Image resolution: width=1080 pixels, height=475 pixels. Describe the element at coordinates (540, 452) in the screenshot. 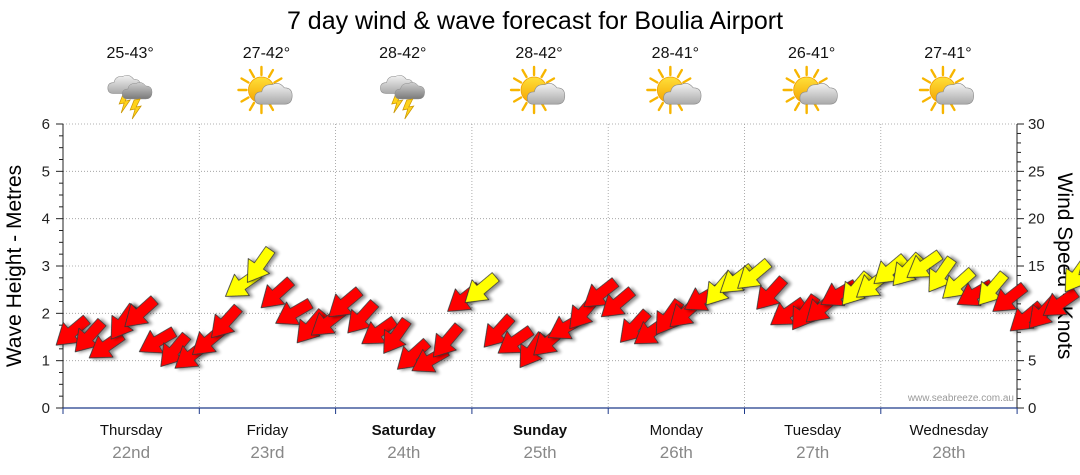

I see `day-date: 25th` at that location.